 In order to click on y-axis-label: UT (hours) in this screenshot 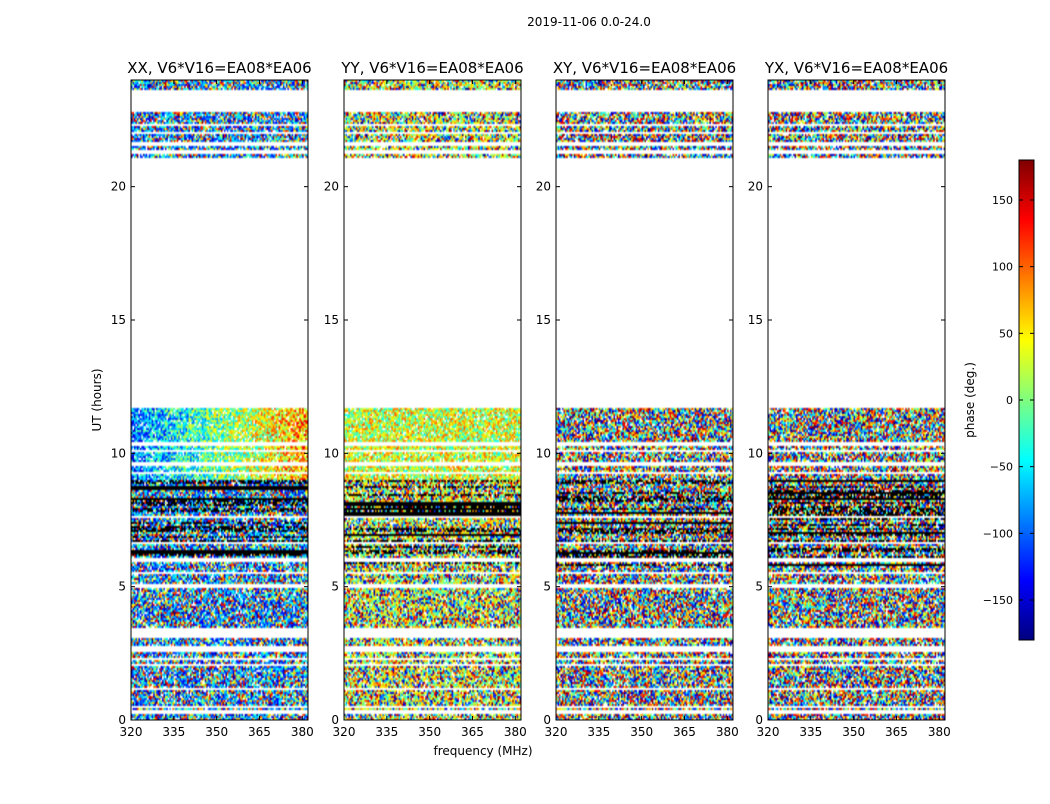, I will do `click(97, 399)`.